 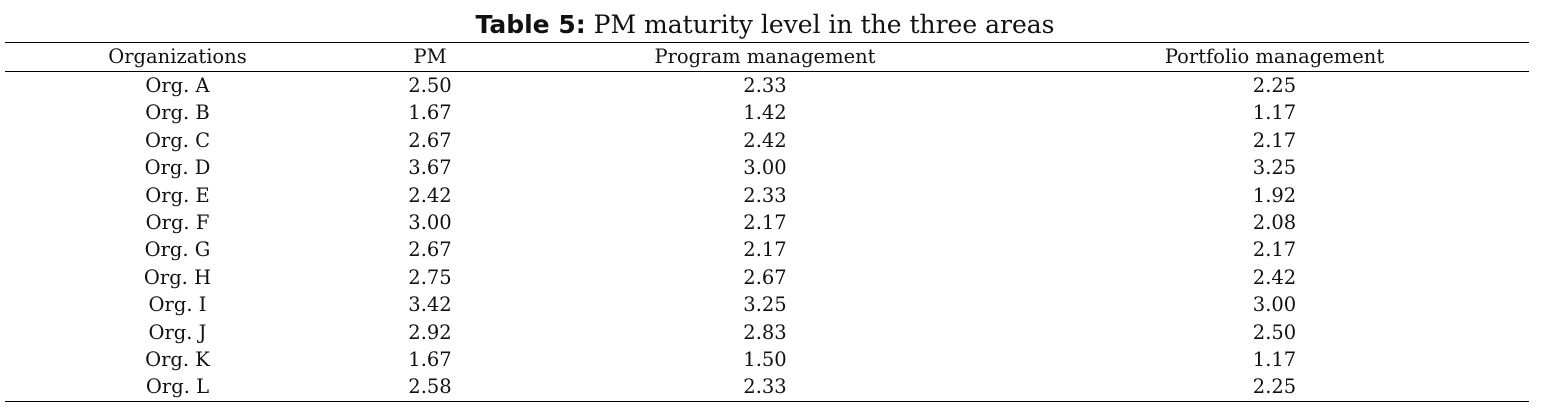 I want to click on organization-cell: Org. H, so click(x=177, y=277).